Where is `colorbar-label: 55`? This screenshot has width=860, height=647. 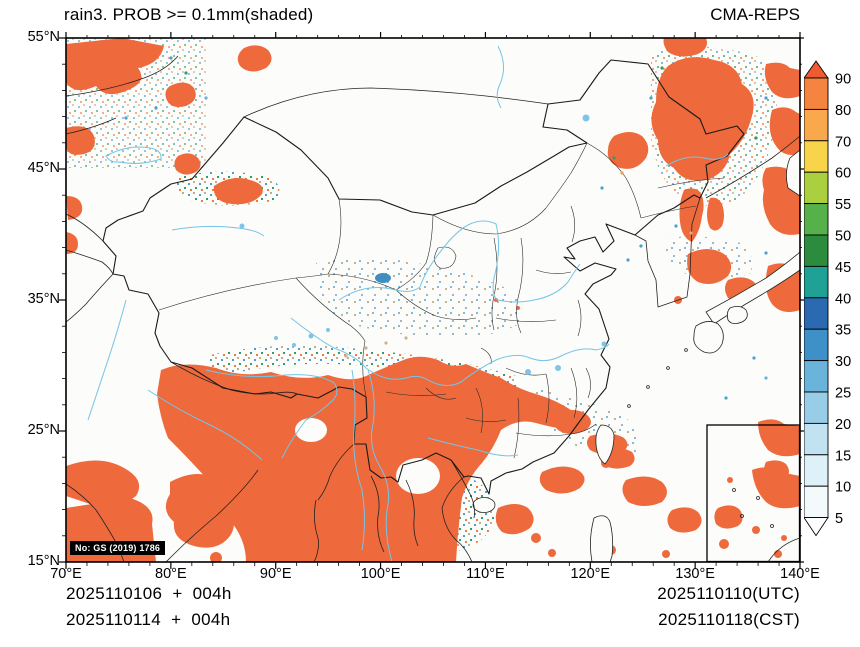
colorbar-label: 55 is located at coordinates (843, 205).